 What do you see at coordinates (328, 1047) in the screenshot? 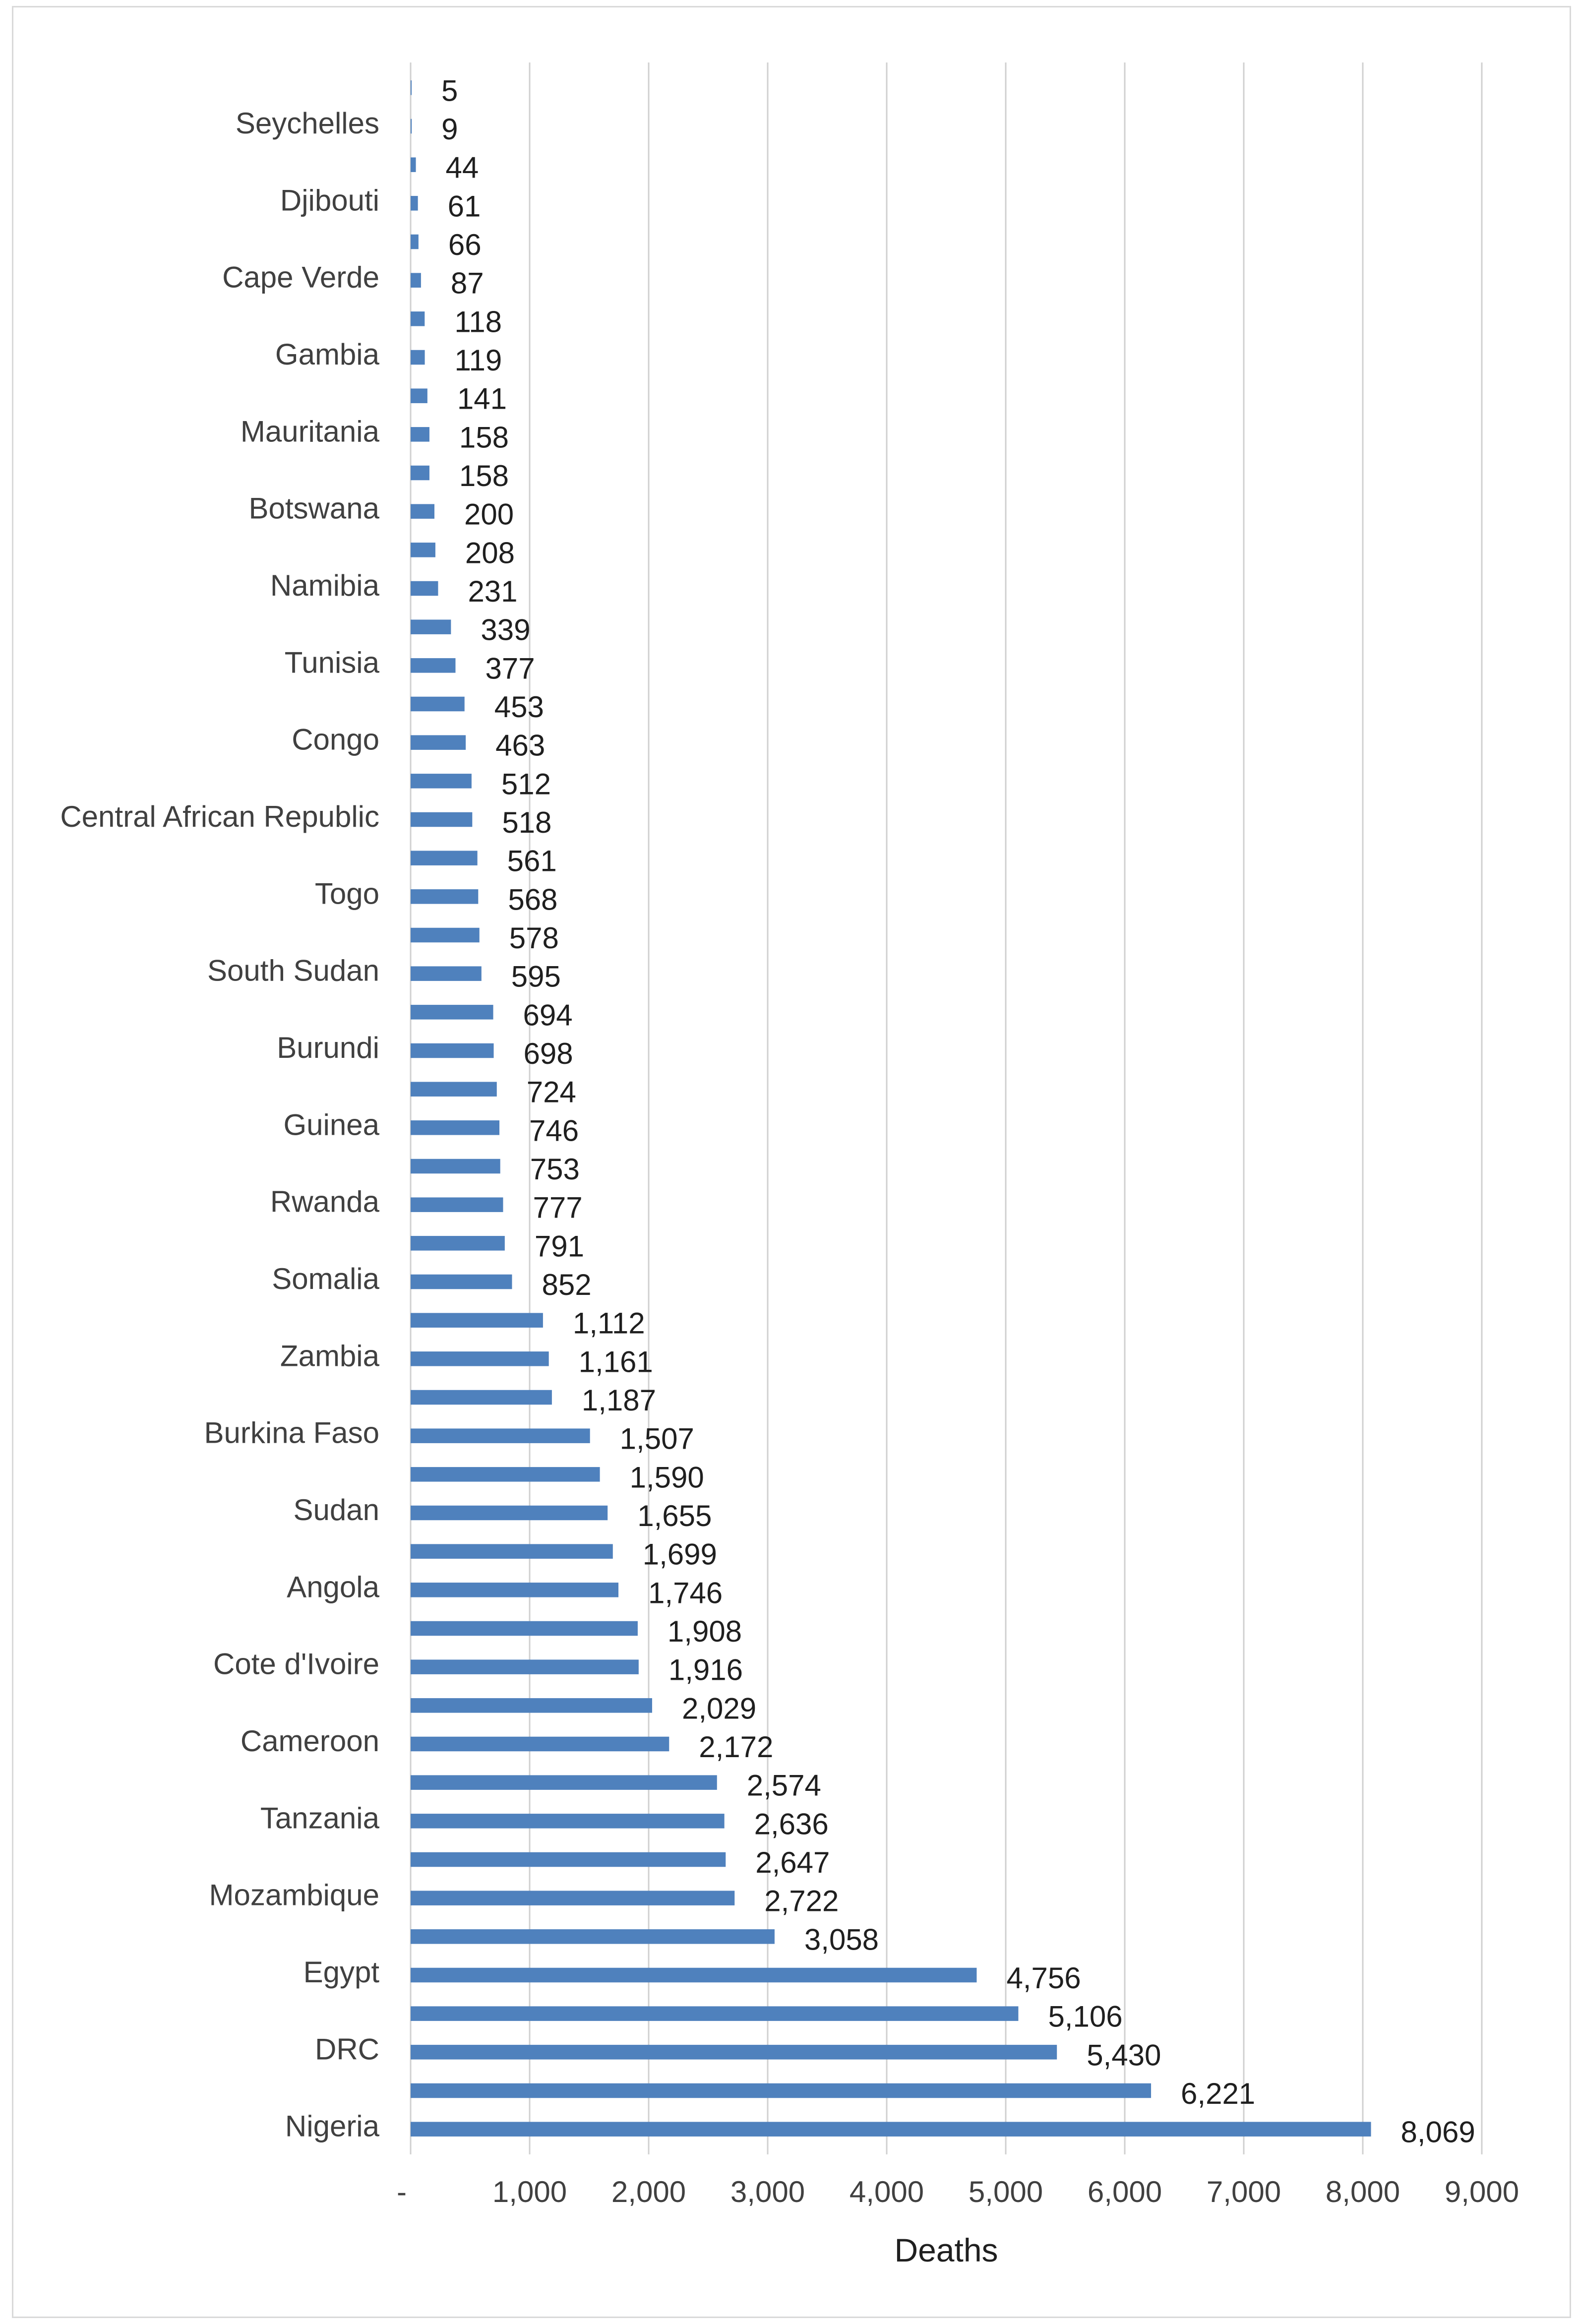
I see `category-label-25: Burundi` at bounding box center [328, 1047].